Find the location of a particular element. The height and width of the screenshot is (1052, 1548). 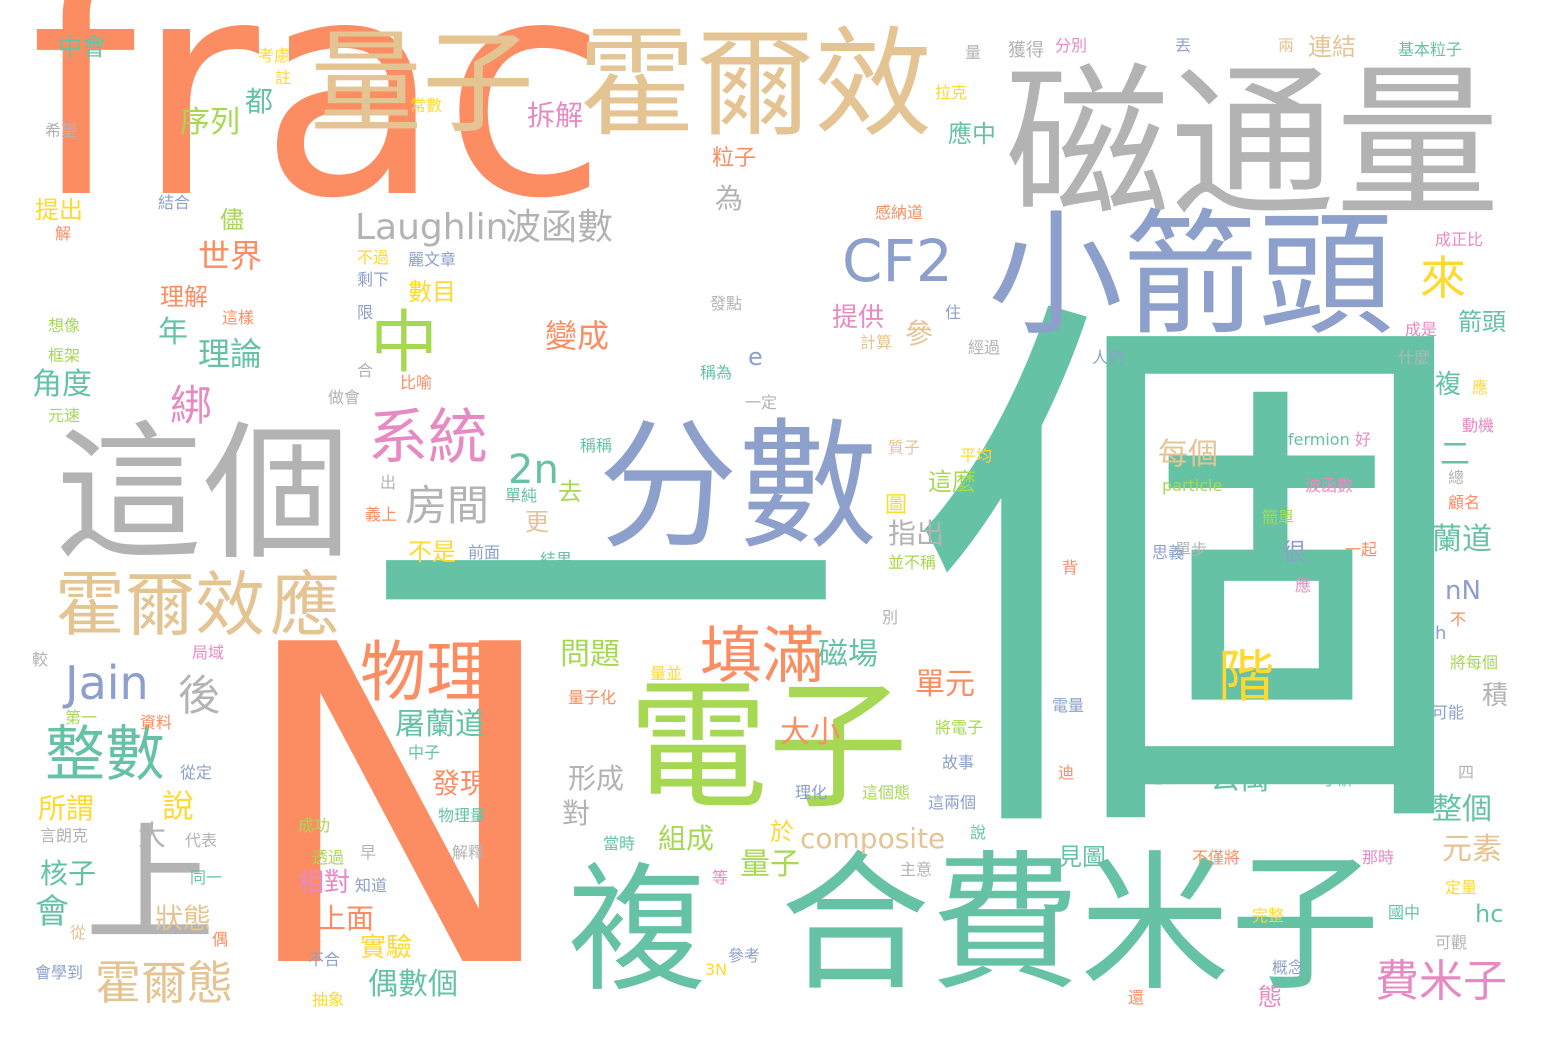

word: 參考 is located at coordinates (744, 955).